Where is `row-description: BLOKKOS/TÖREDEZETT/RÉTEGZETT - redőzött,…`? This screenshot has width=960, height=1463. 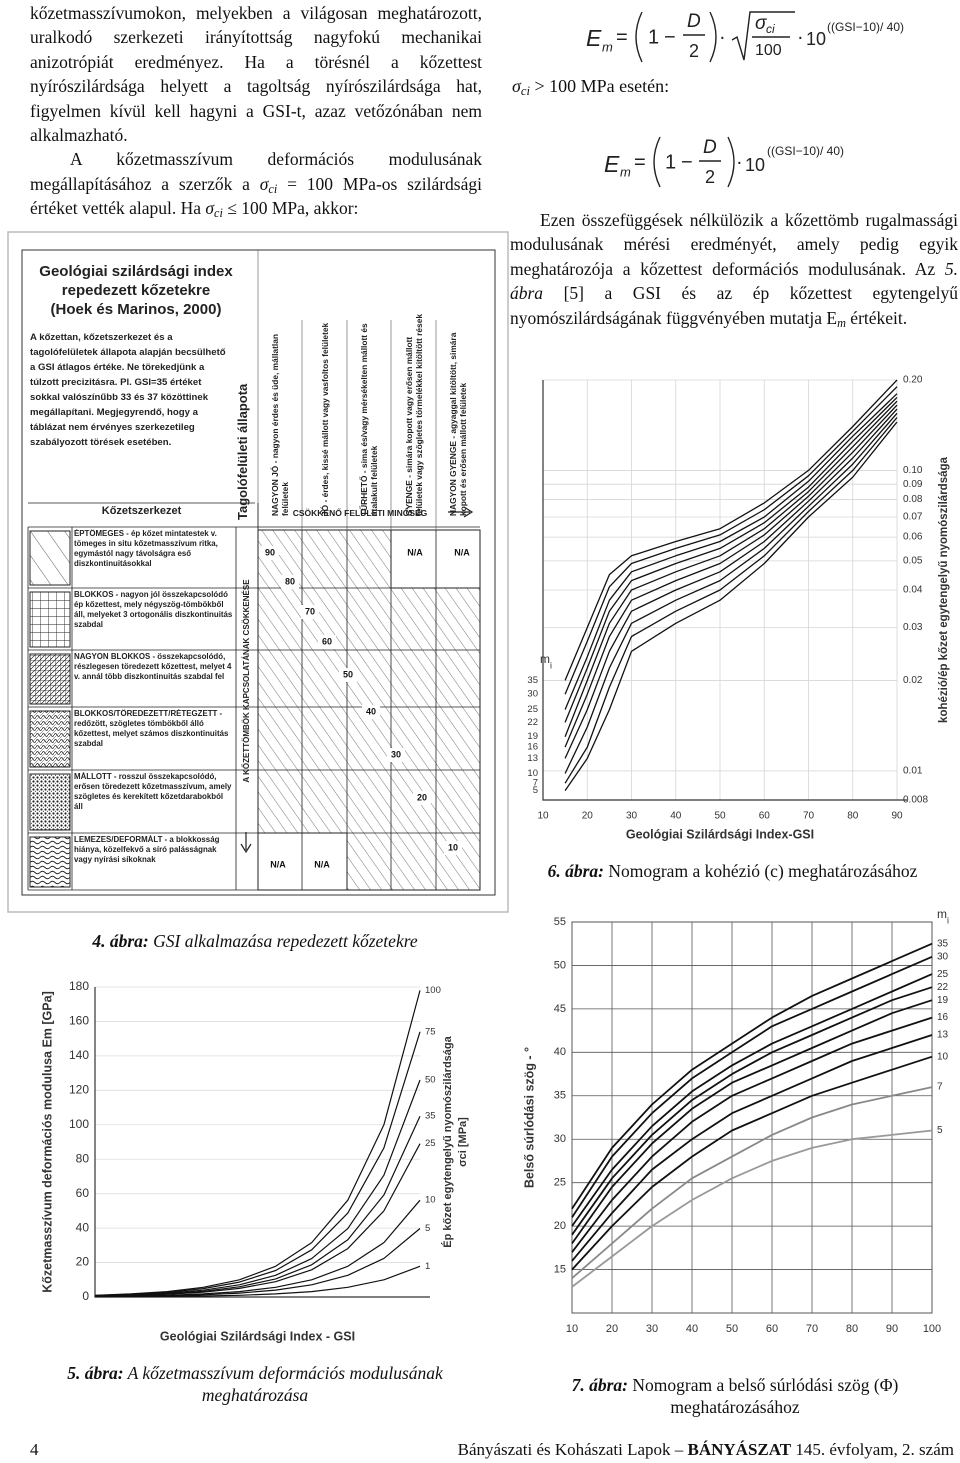 row-description: BLOKKOS/TÖREDEZETT/RÉTEGZETT - redőzött,… is located at coordinates (151, 728).